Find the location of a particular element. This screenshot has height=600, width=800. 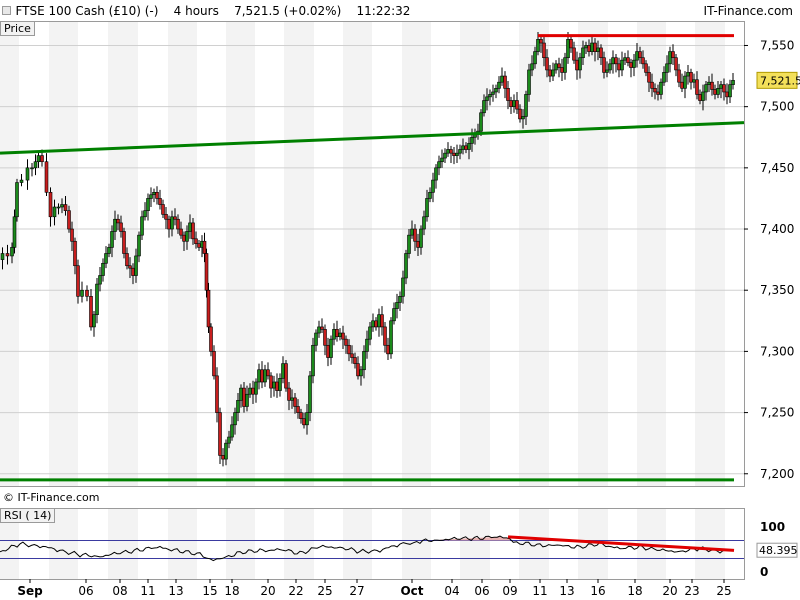

close-icon is located at coordinates (6, 10).